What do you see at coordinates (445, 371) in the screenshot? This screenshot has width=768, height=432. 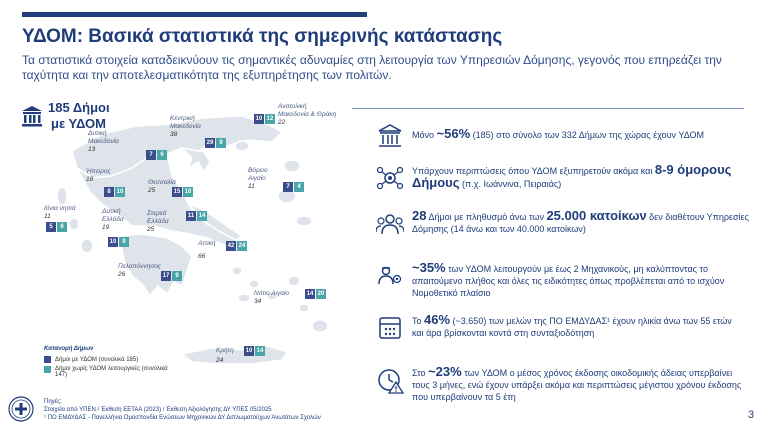 I see `stat-highlight: ~23%` at bounding box center [445, 371].